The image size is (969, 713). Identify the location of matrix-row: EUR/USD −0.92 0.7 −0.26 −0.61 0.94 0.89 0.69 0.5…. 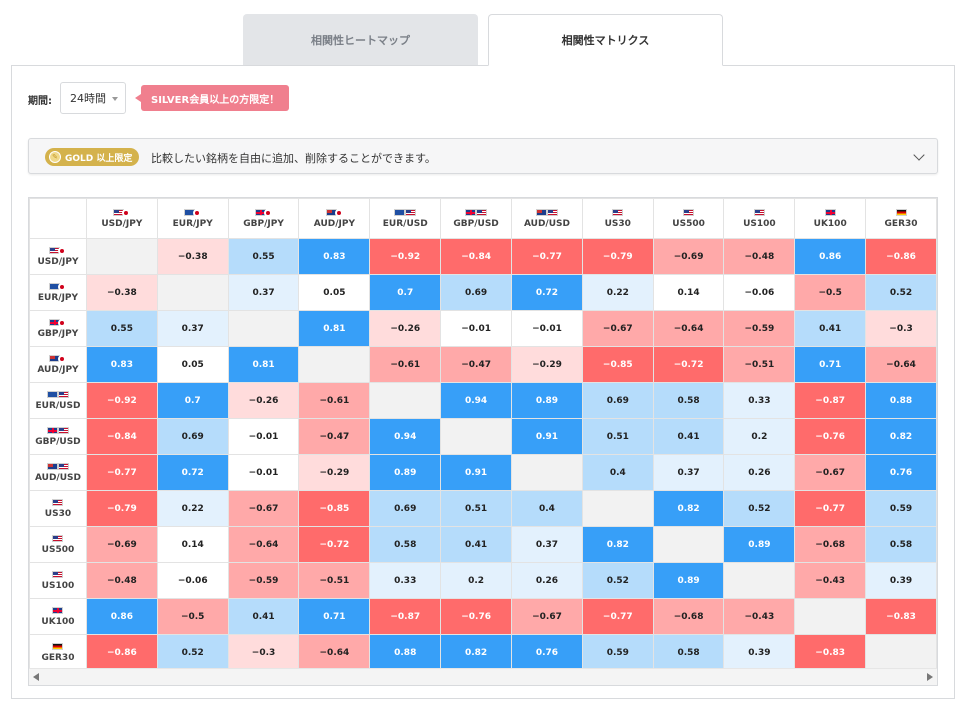
(483, 400).